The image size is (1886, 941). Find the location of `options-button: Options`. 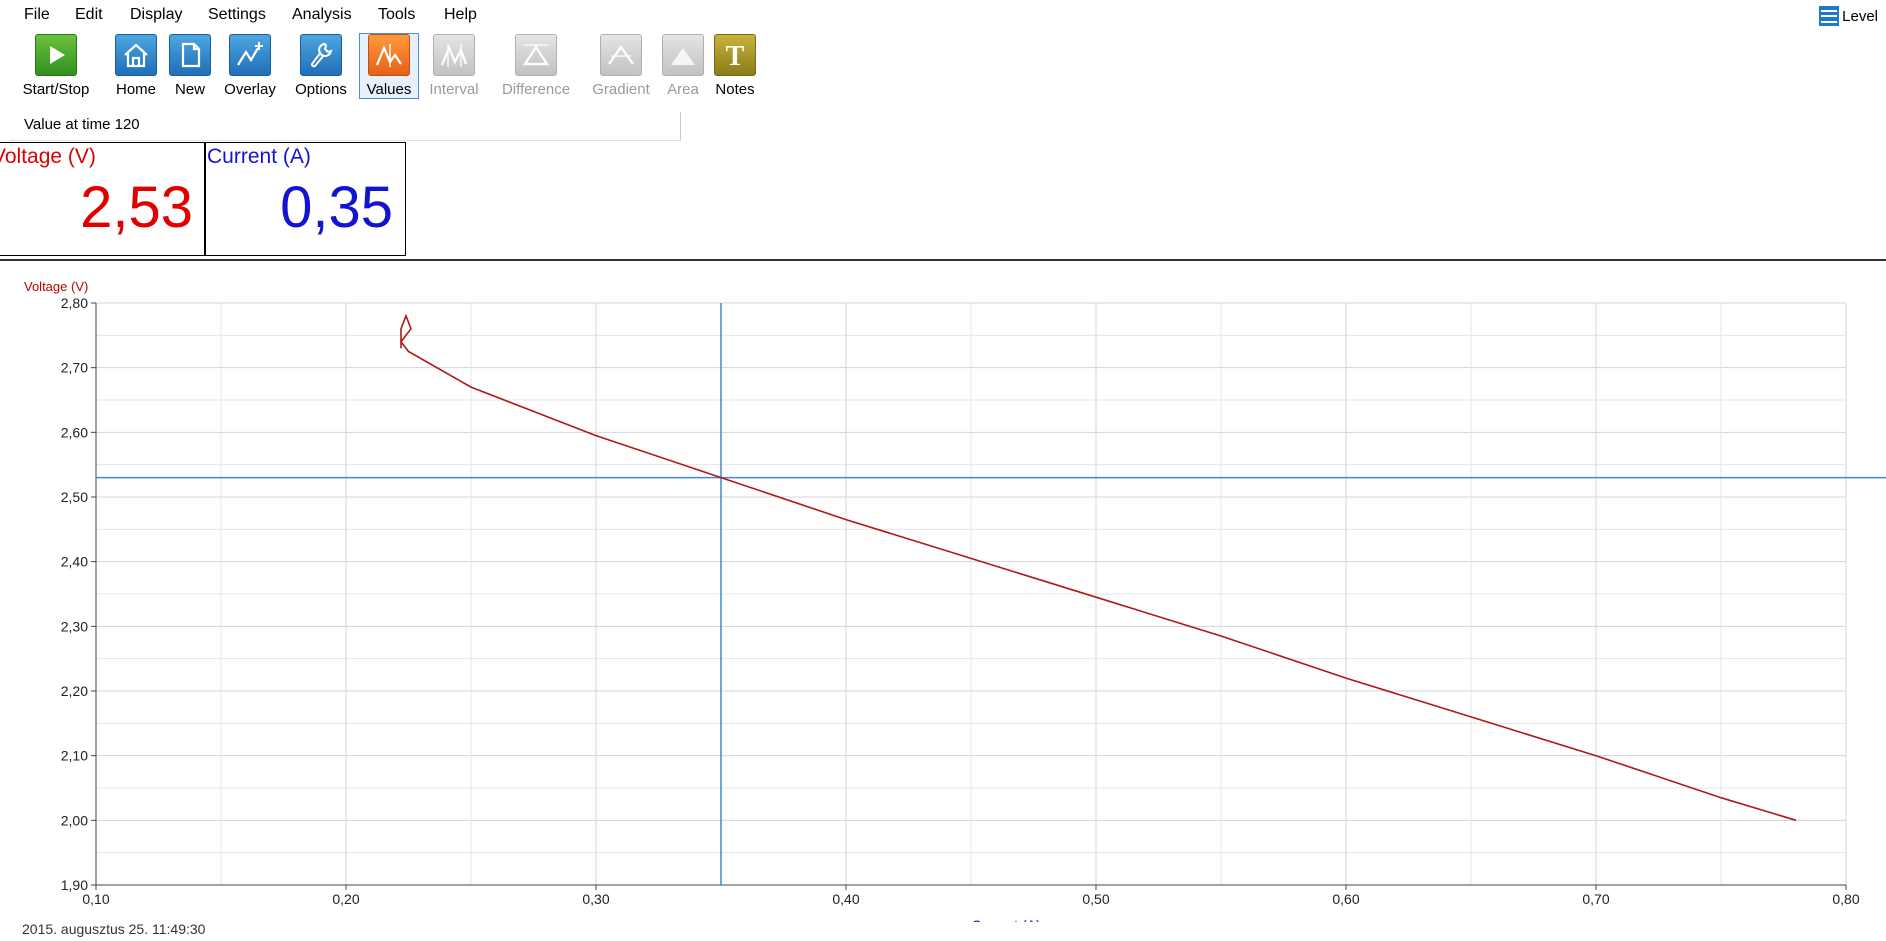

options-button: Options is located at coordinates (321, 66).